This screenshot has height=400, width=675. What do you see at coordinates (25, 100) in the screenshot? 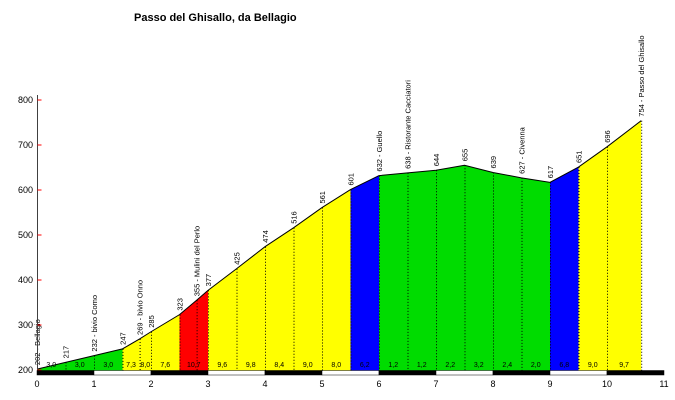
I see `y-tick-label: 800` at bounding box center [25, 100].